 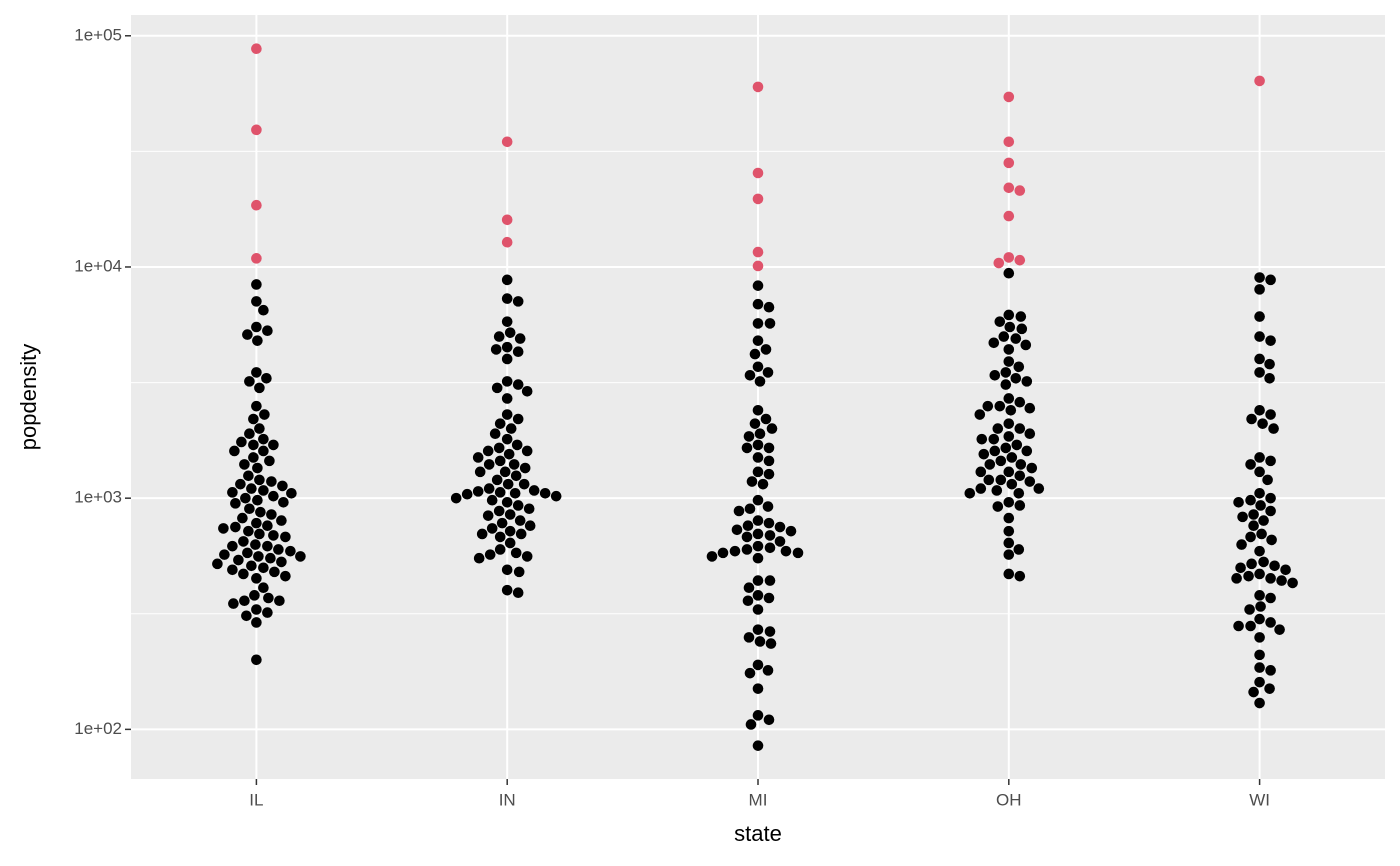 What do you see at coordinates (1009, 799) in the screenshot?
I see `x-tick-label: OH` at bounding box center [1009, 799].